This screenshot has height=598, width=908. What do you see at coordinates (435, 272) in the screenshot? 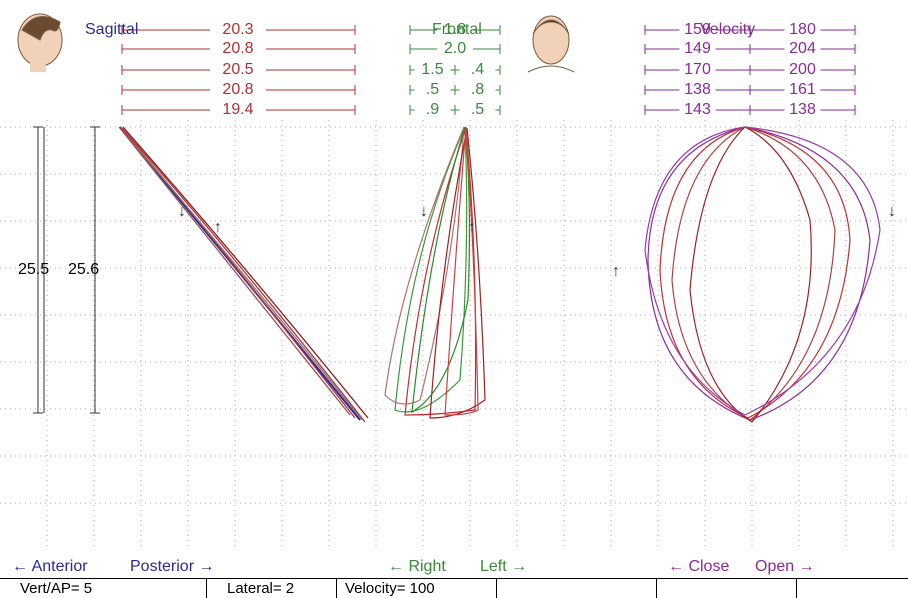
I see `frontal-traces` at bounding box center [435, 272].